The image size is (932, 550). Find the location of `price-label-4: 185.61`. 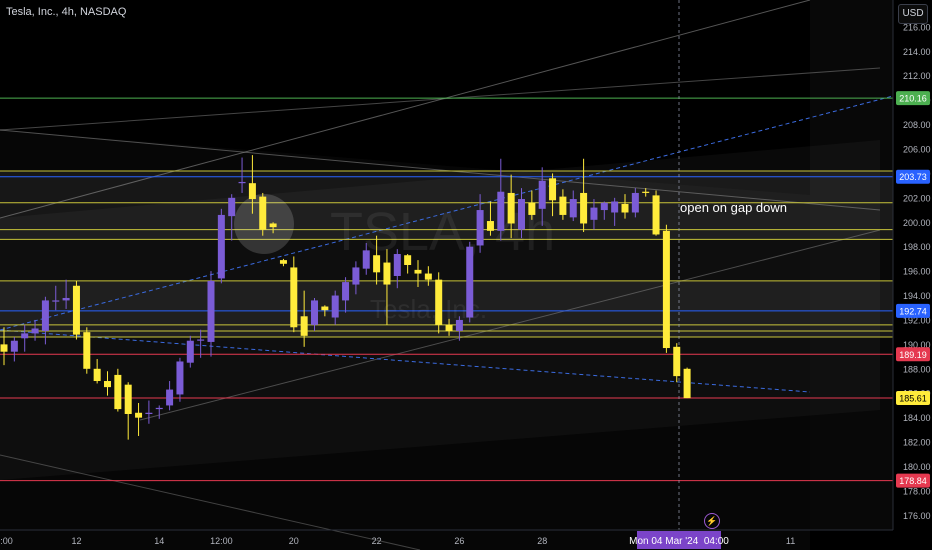

price-label-4: 185.61 is located at coordinates (913, 397).